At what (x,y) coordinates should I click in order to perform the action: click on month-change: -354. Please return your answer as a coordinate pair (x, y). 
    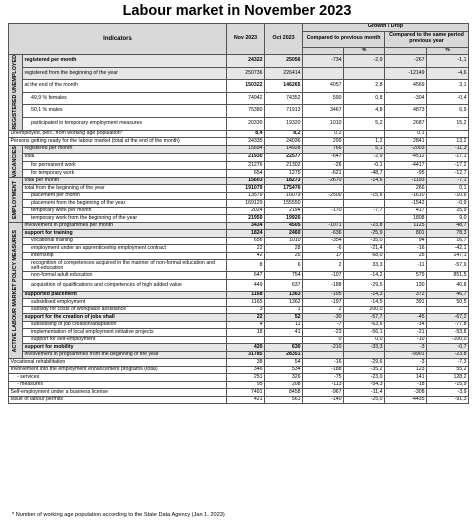
    Looking at the image, I should click on (323, 241).